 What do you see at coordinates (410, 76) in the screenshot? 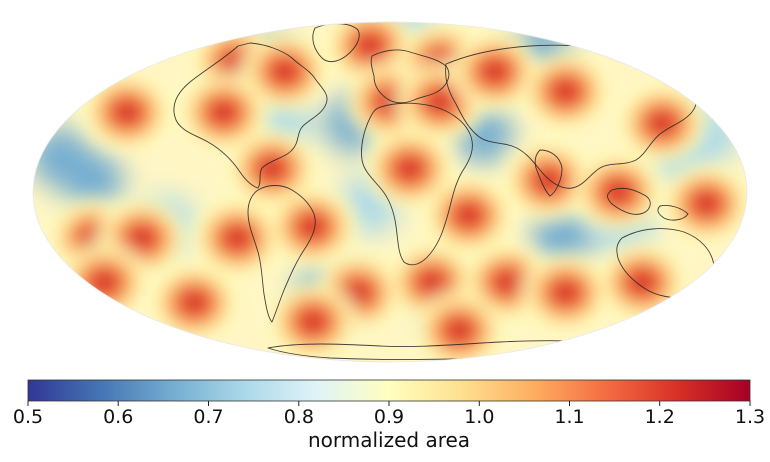
I see `coastline-europe` at bounding box center [410, 76].